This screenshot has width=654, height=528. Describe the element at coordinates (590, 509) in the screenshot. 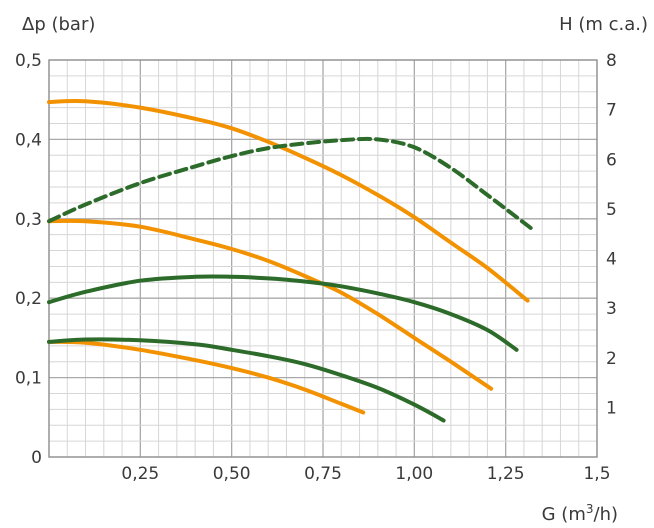

I see `x-axis-title-superscript: 3` at that location.